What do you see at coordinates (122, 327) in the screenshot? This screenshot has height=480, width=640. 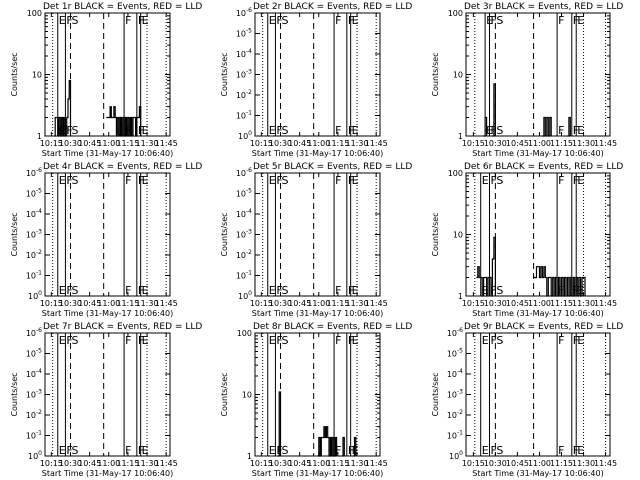 I see `panel-title: Det 7r BLACK = Events, RED = LLD` at bounding box center [122, 327].